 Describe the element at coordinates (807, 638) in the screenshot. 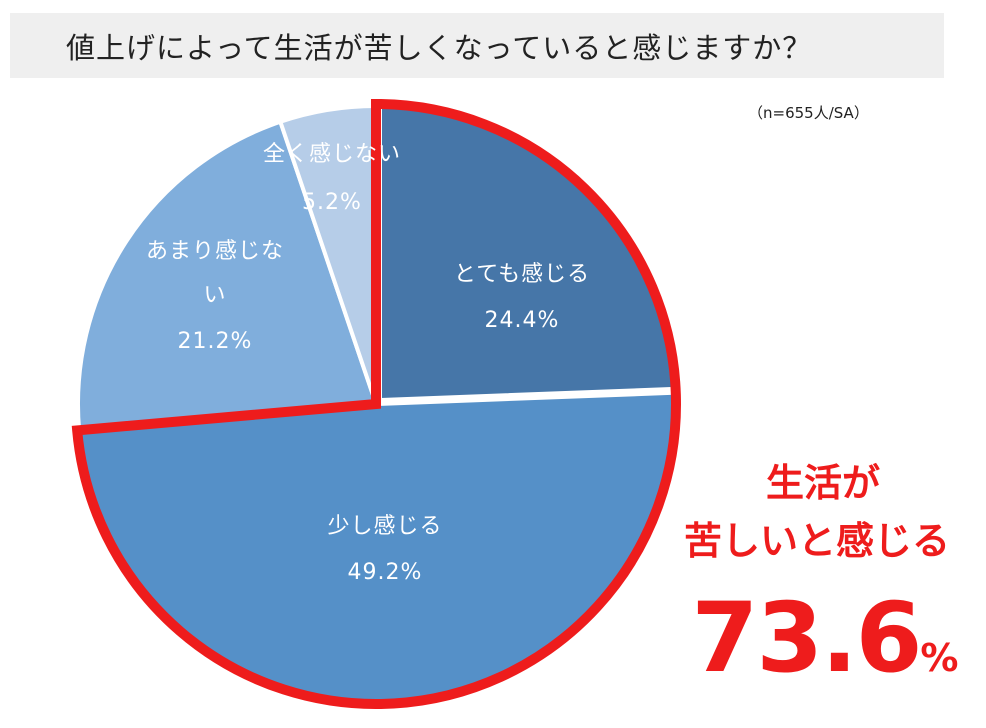

I see `callout-number: 73.6` at that location.